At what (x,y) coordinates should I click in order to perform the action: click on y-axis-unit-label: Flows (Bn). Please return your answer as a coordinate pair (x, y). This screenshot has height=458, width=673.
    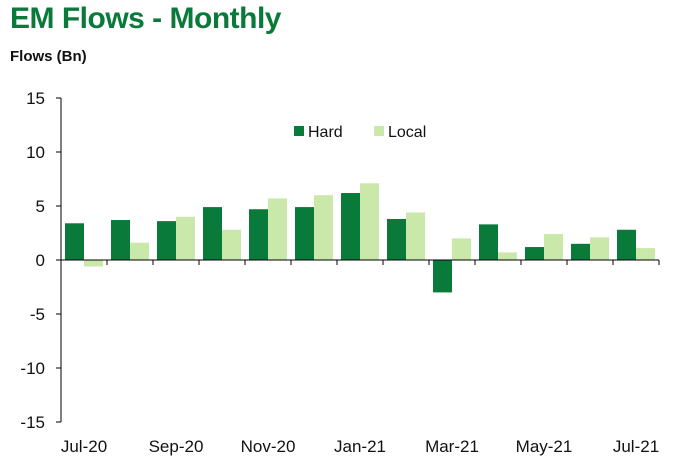
    Looking at the image, I should click on (48, 56).